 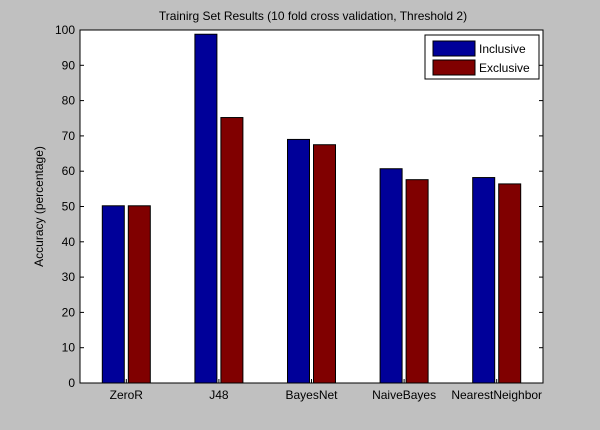 What do you see at coordinates (484, 280) in the screenshot?
I see `bar-inclusive-nearestneighbor` at bounding box center [484, 280].